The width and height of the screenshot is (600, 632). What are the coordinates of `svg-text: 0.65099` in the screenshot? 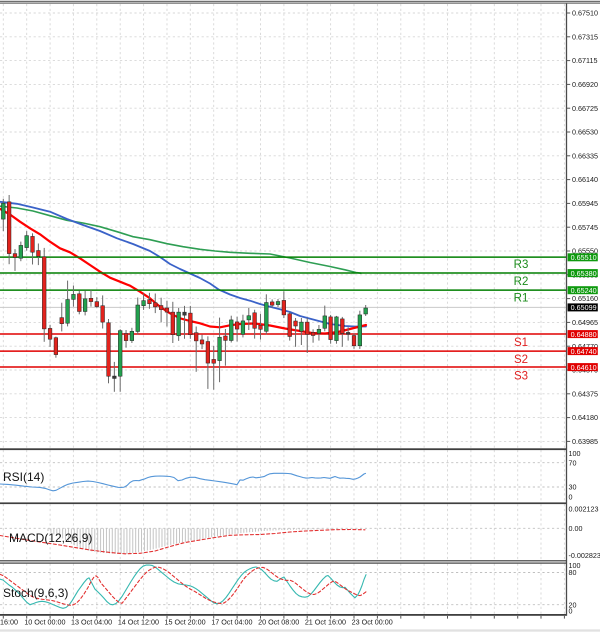 It's located at (584, 307).